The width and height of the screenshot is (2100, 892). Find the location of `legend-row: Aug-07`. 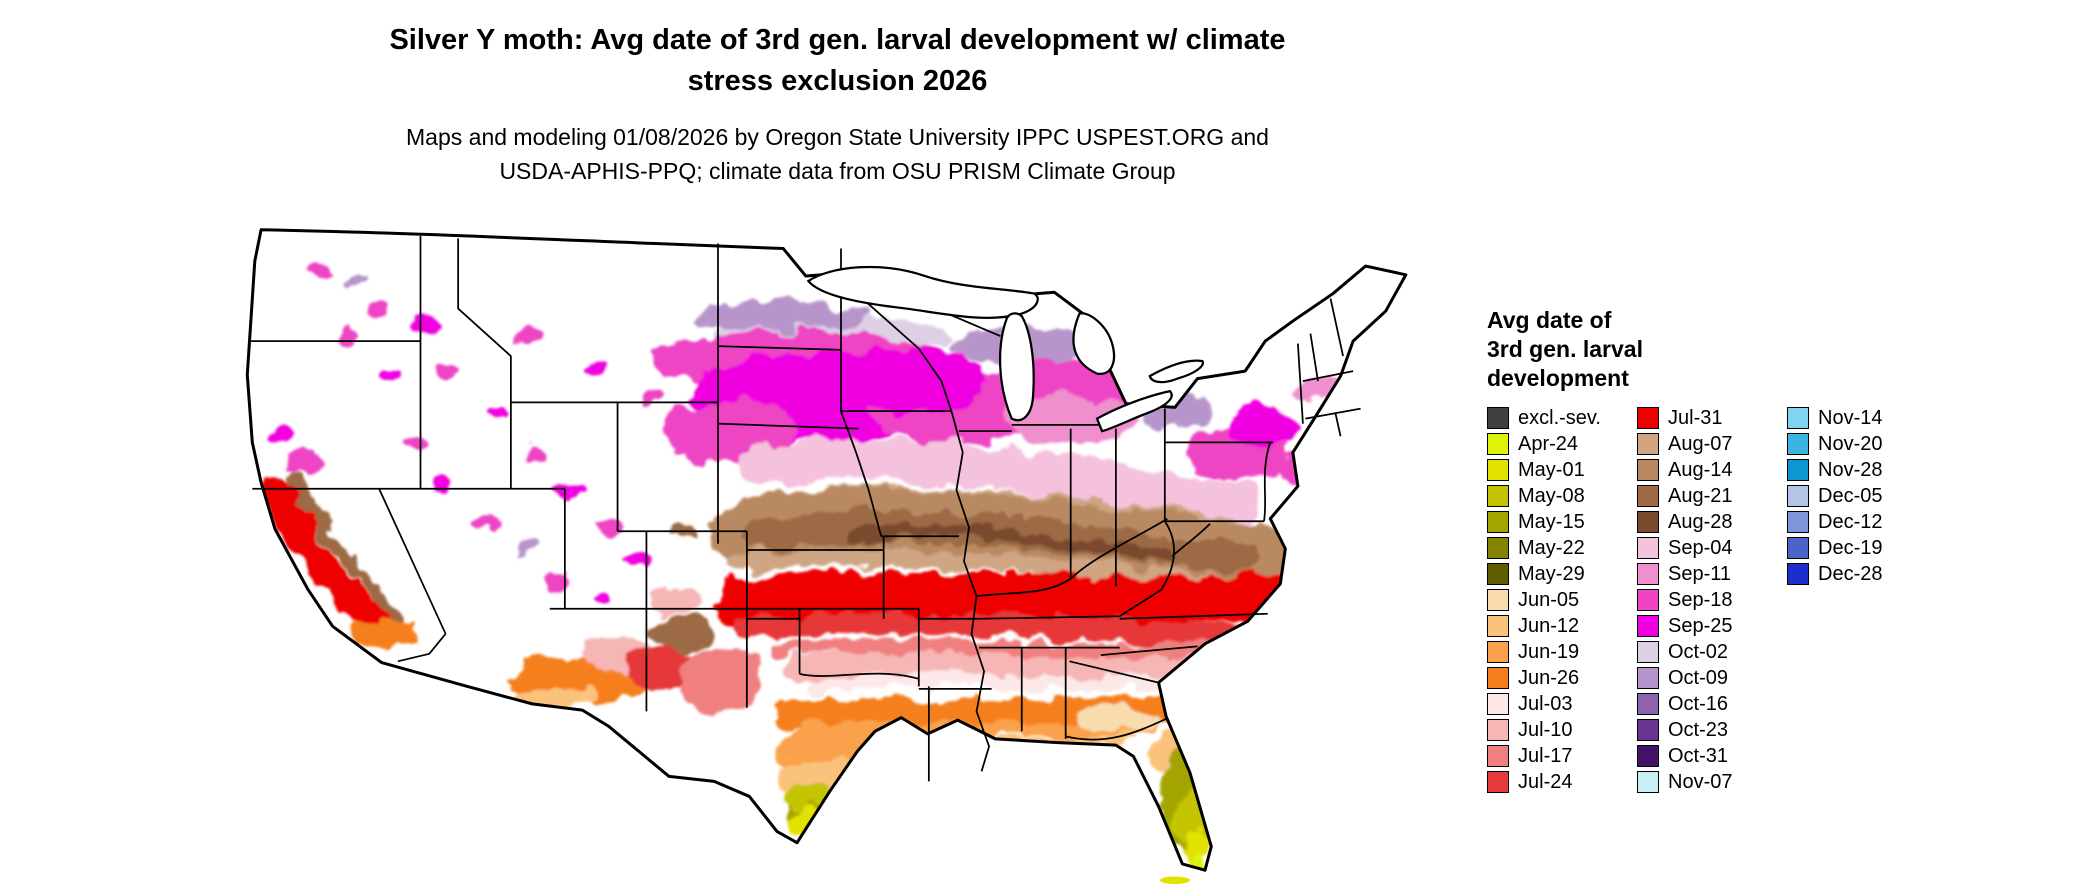

legend-row: Aug-07 is located at coordinates (1712, 444).